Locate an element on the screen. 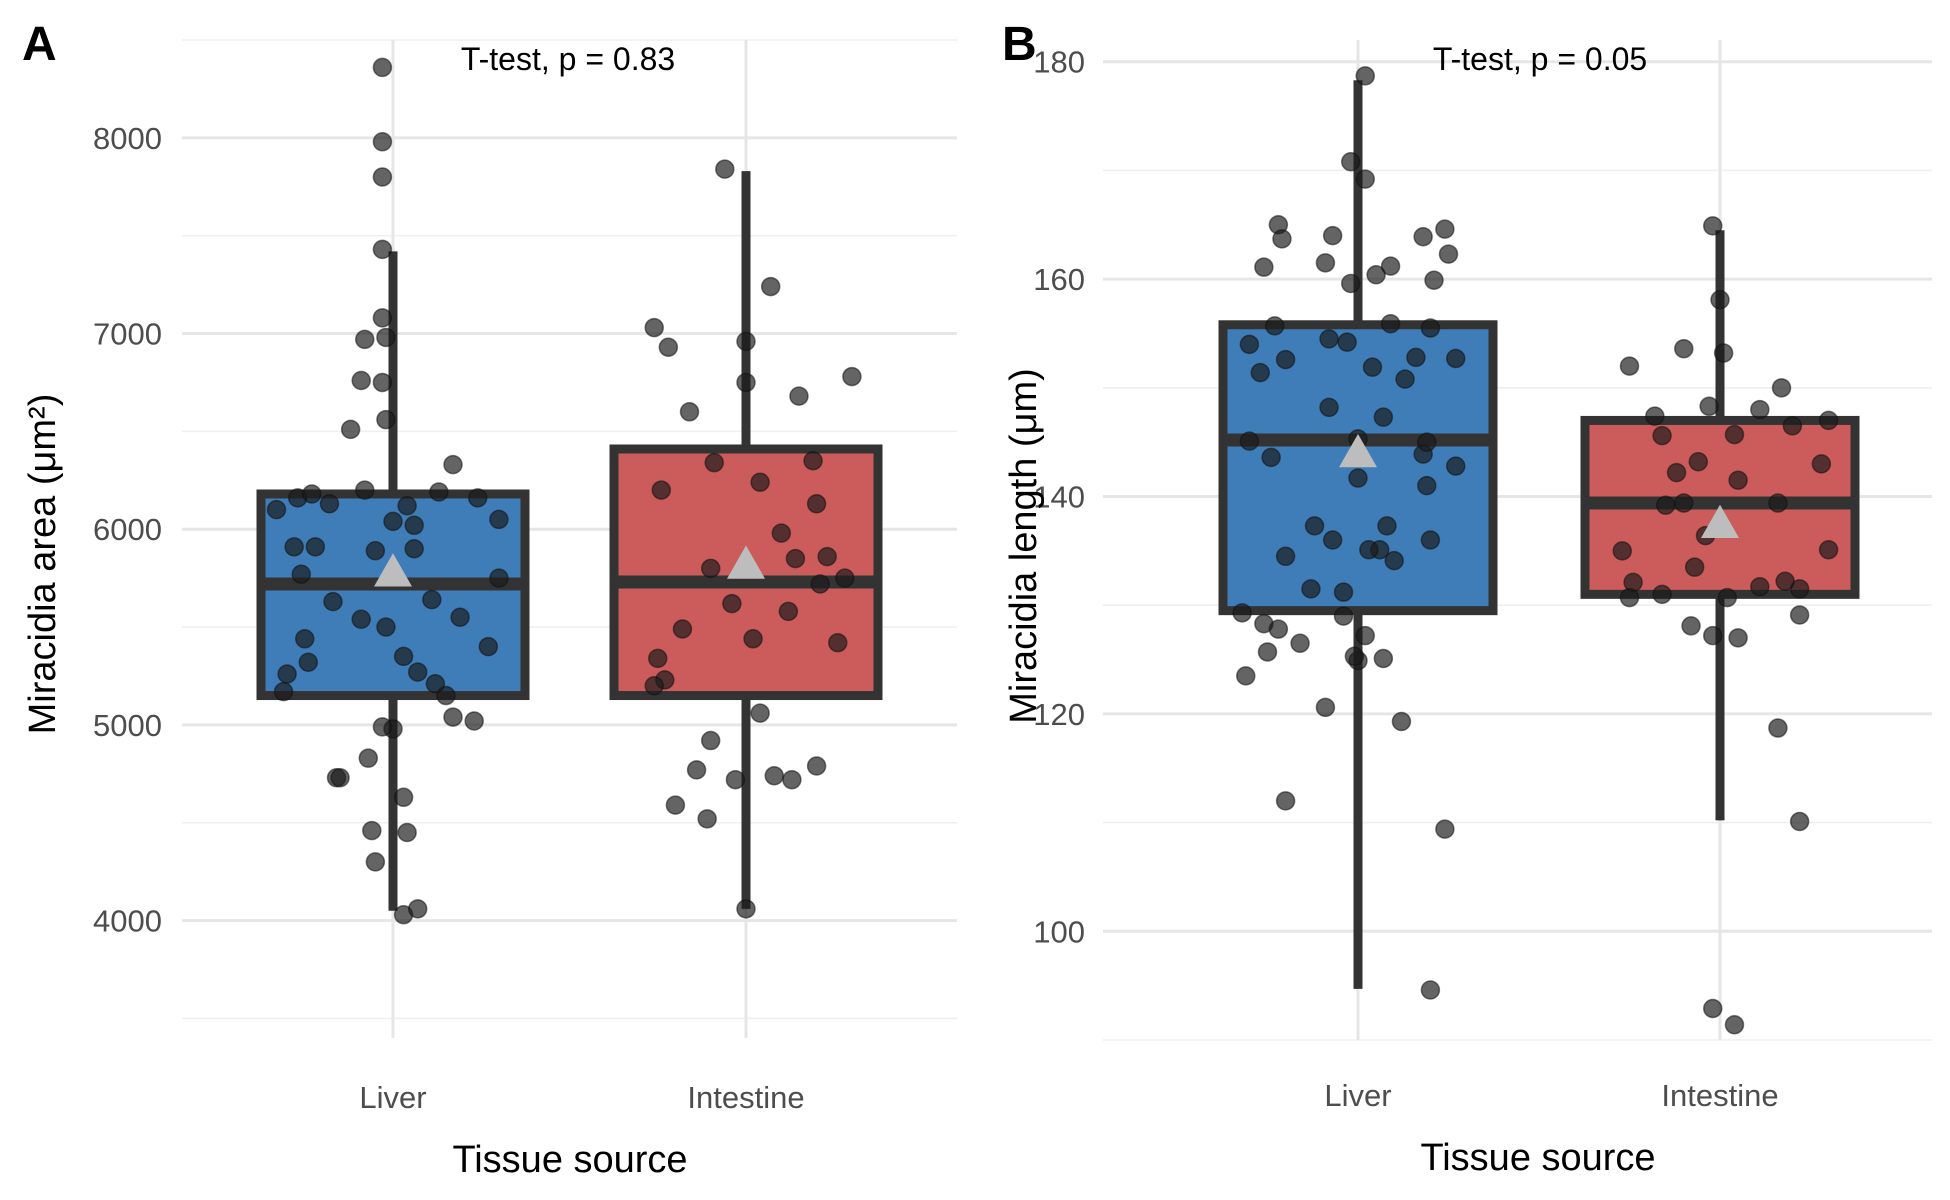 The image size is (1950, 1200). panel-a-means is located at coordinates (569, 566).